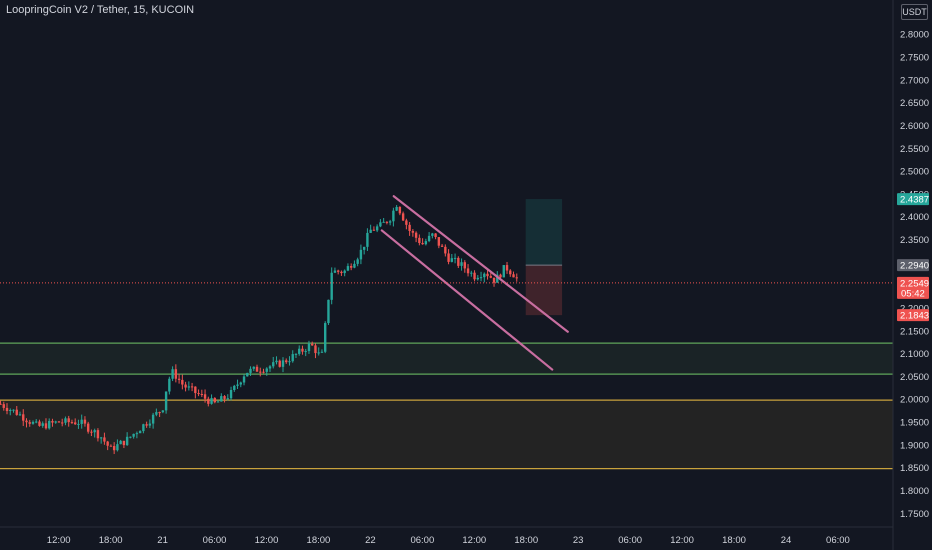  Describe the element at coordinates (162, 540) in the screenshot. I see `x-tick-label: 21` at that location.